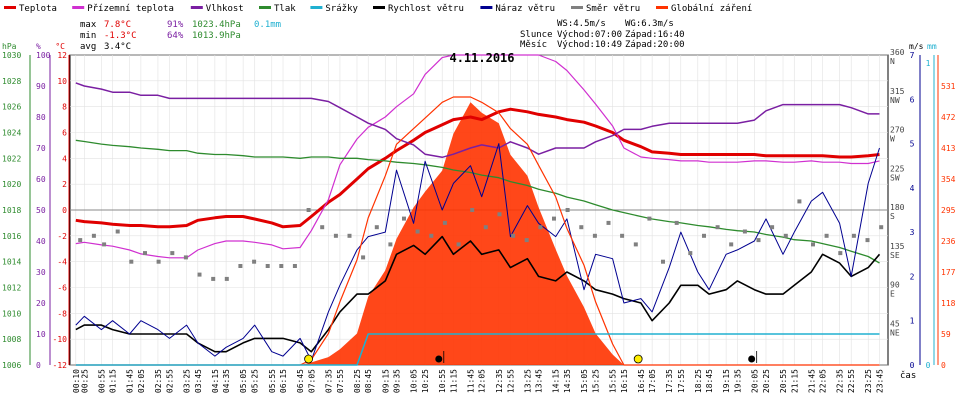  Describe the element at coordinates (130, 381) in the screenshot. I see `x-tick-label: 01:45` at that location.